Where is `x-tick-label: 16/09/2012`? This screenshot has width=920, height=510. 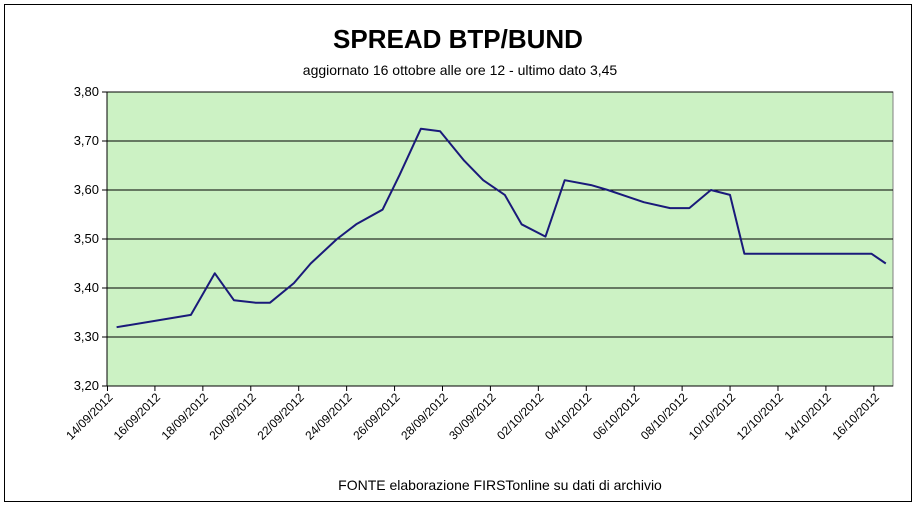 x-tick-label: 16/09/2012 is located at coordinates (137, 416).